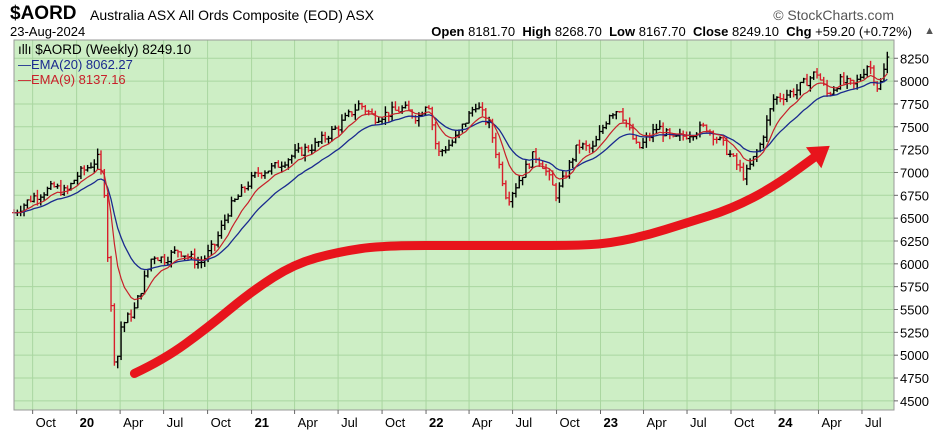  What do you see at coordinates (914, 378) in the screenshot?
I see `y-tick-label: 4750` at bounding box center [914, 378].